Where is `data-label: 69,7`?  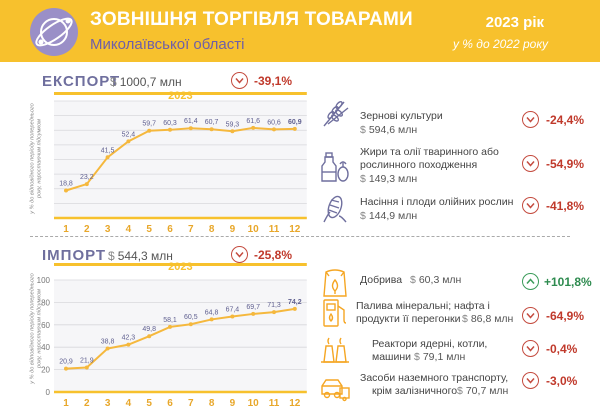 data-label: 69,7 is located at coordinates (253, 307).